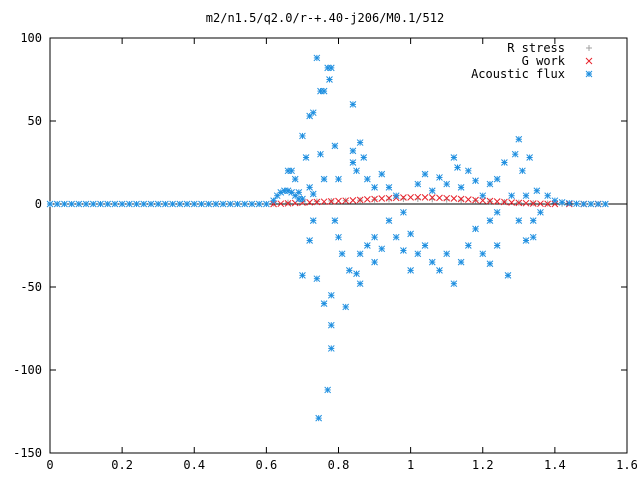 This screenshot has height=480, width=640. I want to click on y-tick-label: -50, so click(31, 287).